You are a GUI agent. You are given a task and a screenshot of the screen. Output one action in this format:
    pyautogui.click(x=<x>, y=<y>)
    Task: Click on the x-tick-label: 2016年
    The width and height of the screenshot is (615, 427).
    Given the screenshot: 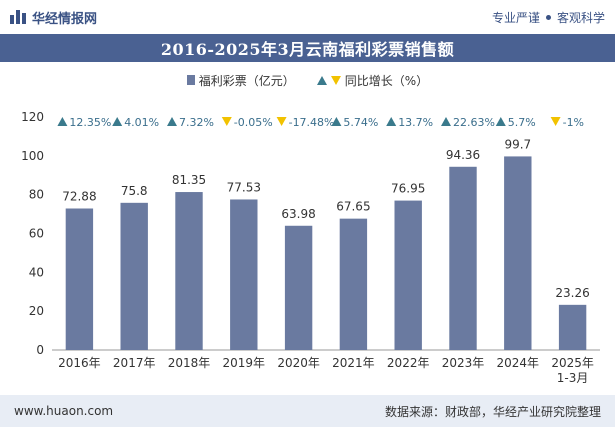 What is the action you would take?
    pyautogui.click(x=79, y=363)
    